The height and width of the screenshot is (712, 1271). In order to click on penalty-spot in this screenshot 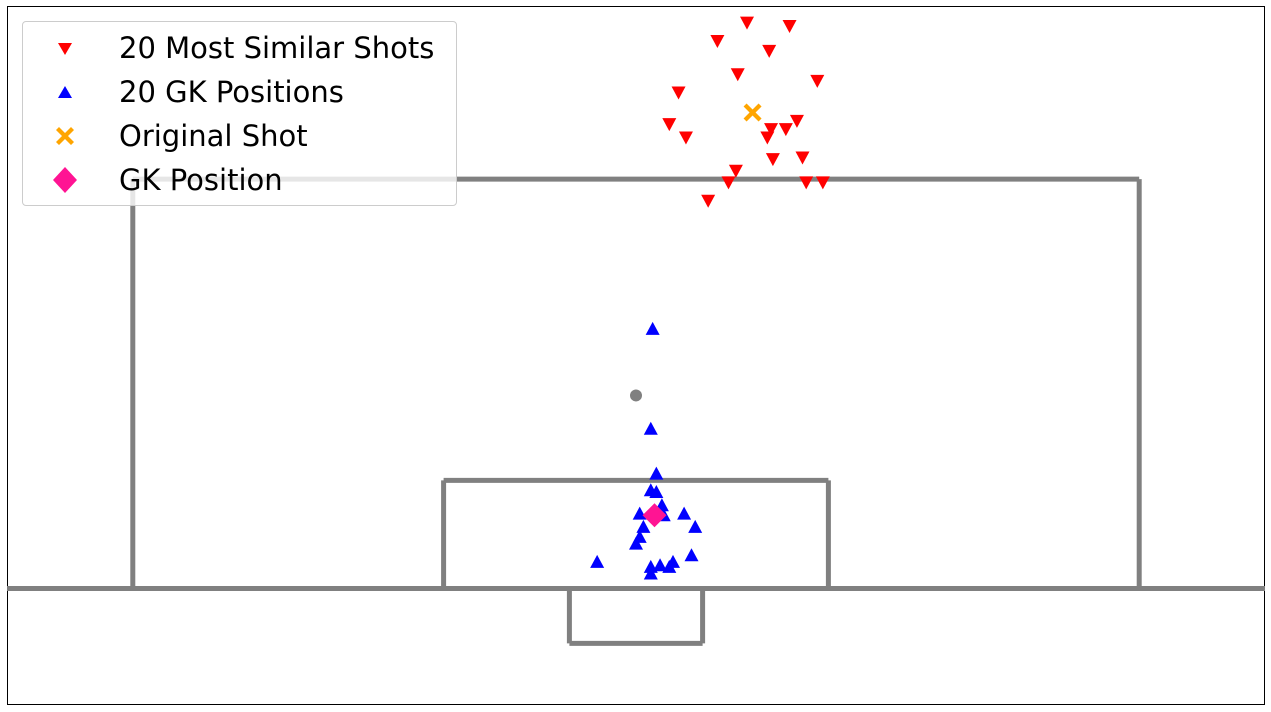, I will do `click(636, 395)`.